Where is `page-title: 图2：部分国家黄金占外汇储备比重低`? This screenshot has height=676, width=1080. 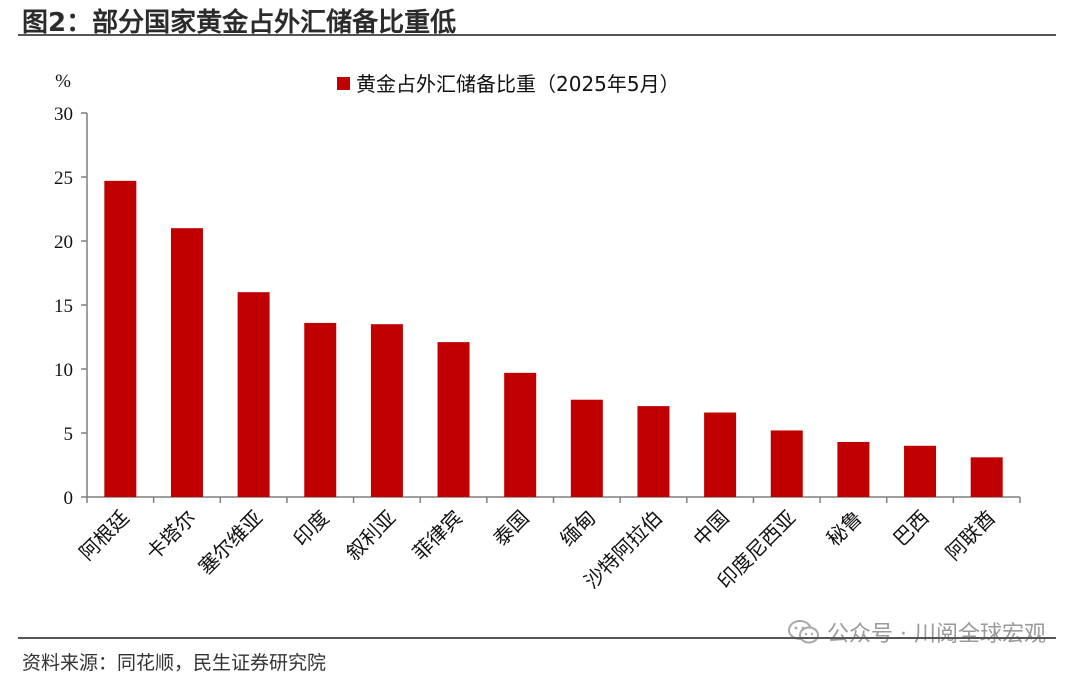 page-title: 图2：部分国家黄金占外汇储备比重低 is located at coordinates (239, 23).